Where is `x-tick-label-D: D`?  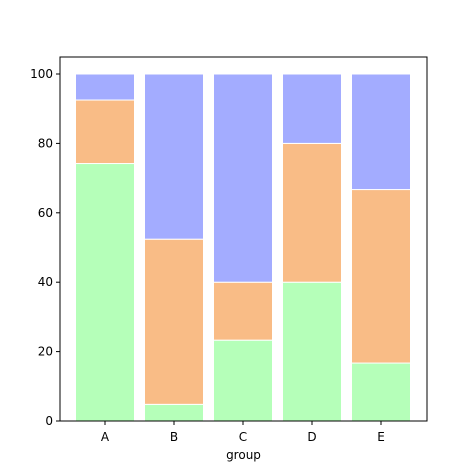 x-tick-label-D: D is located at coordinates (311, 437).